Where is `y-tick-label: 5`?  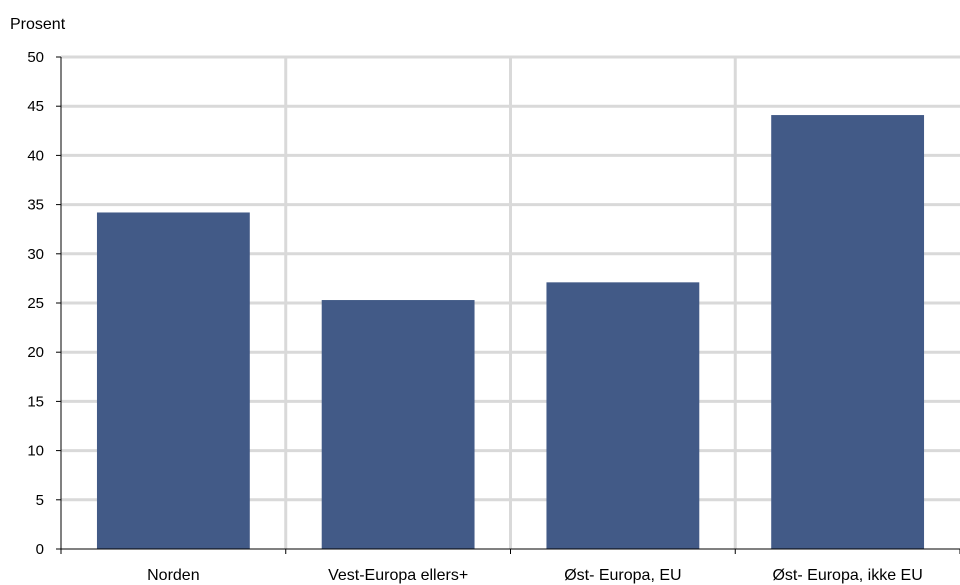
y-tick-label: 5 is located at coordinates (40, 500).